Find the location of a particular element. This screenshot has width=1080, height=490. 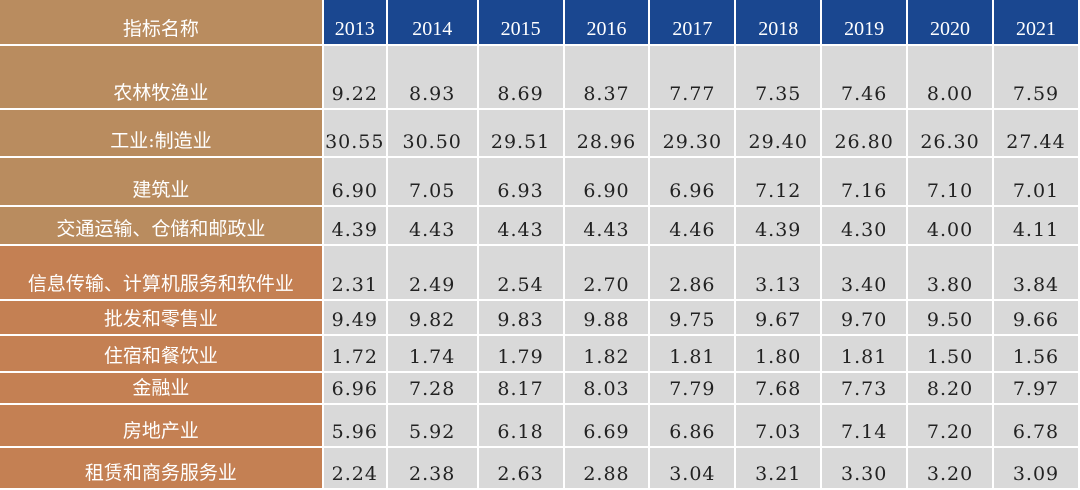

table-row: 建筑业 6.90 7.05 6.93 6.90 6.96 7.12 7.16 7.10 7.01 is located at coordinates (539, 181).